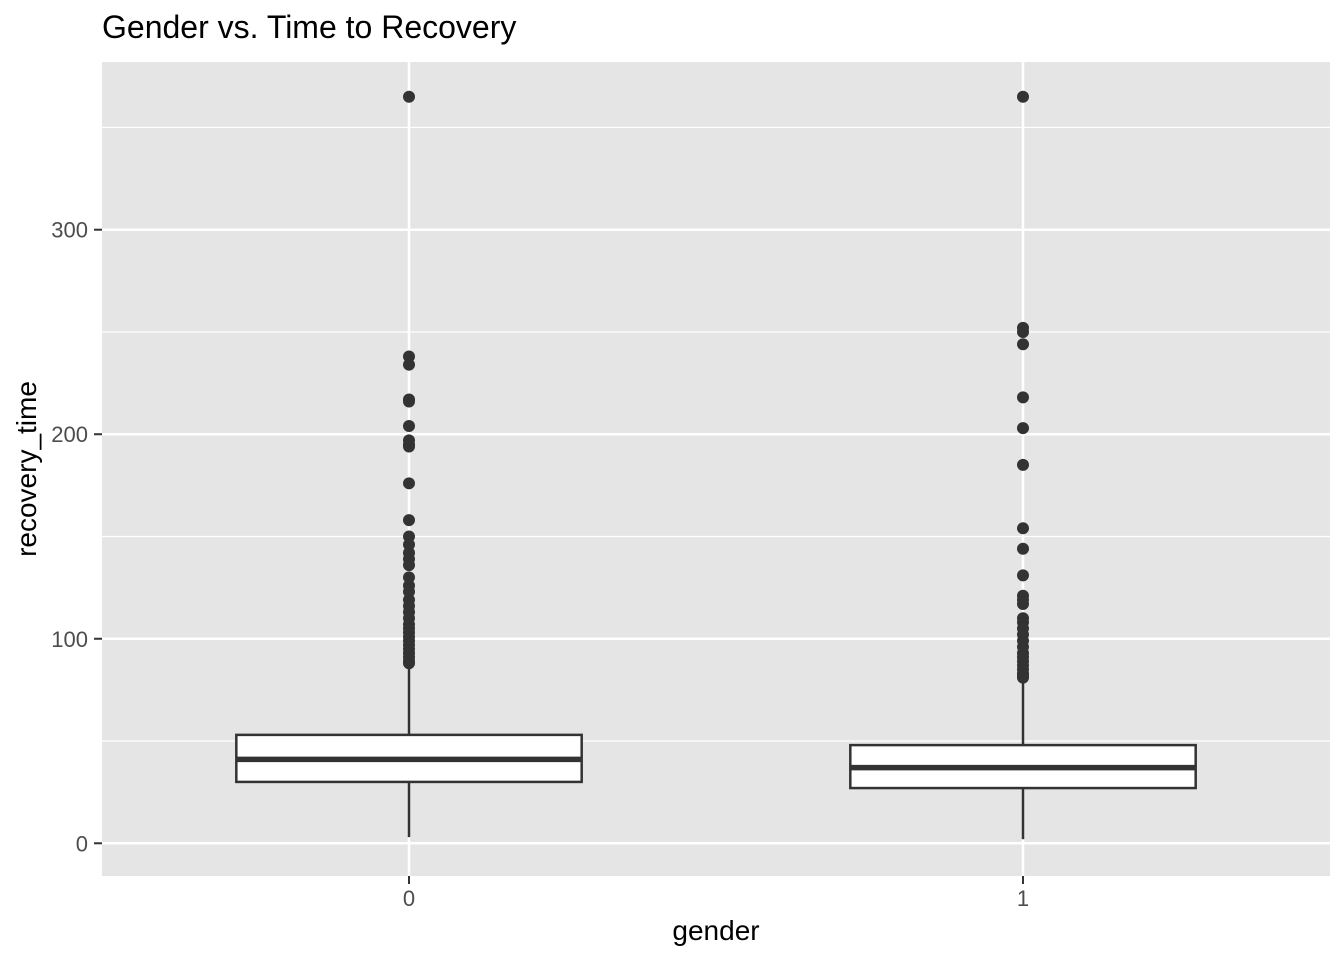 The height and width of the screenshot is (960, 1344). Describe the element at coordinates (69, 639) in the screenshot. I see `y-tick-label: 100` at that location.